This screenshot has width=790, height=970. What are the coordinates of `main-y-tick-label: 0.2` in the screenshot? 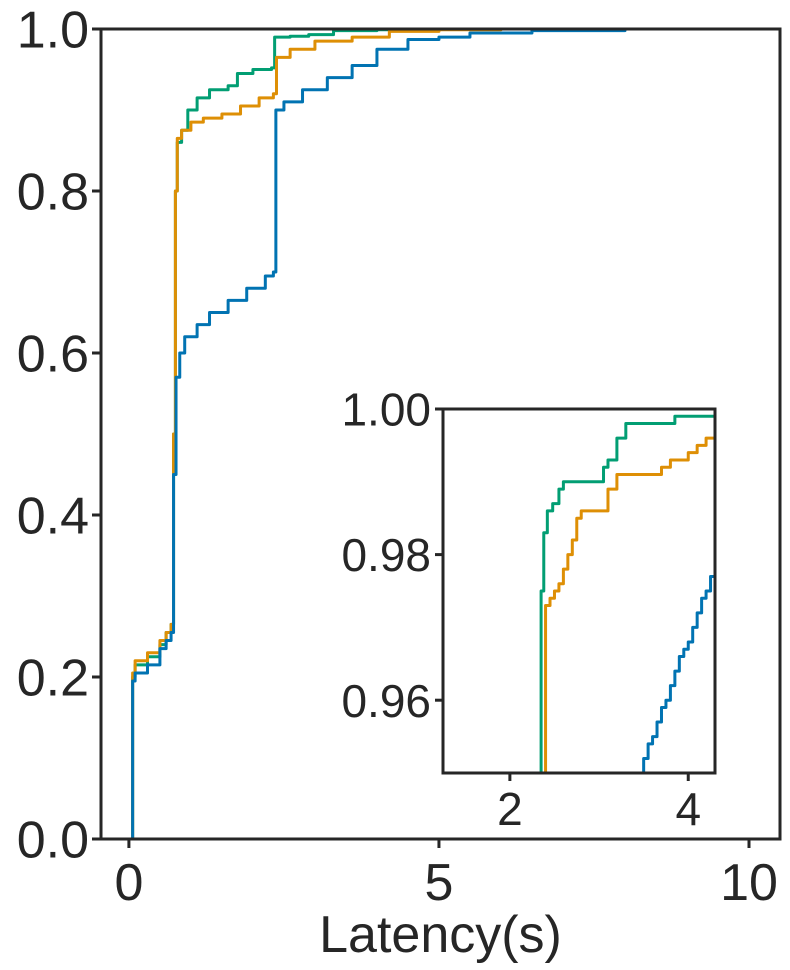 It's located at (53, 679).